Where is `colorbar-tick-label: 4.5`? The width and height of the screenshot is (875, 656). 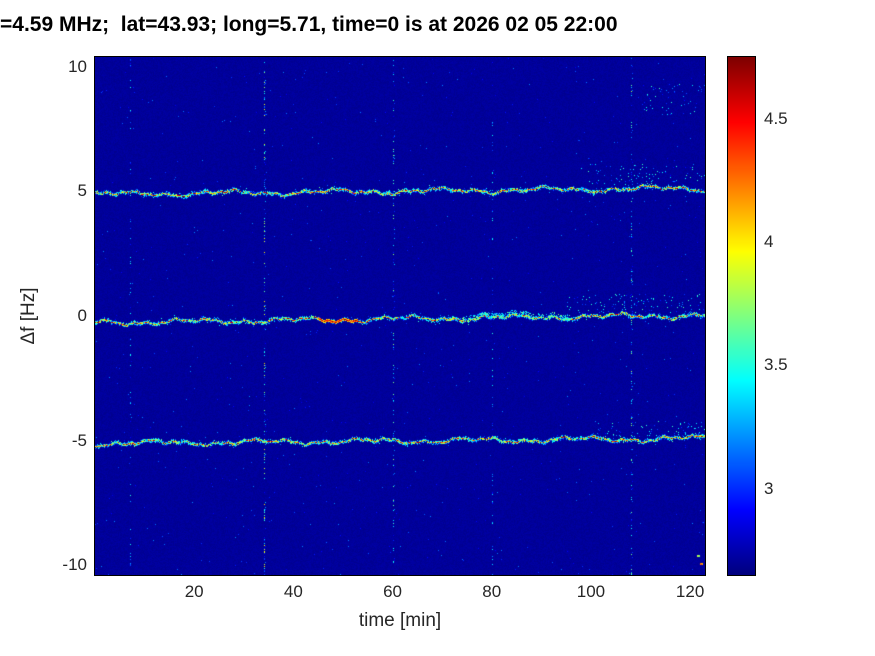
colorbar-tick-label: 4.5 is located at coordinates (776, 118).